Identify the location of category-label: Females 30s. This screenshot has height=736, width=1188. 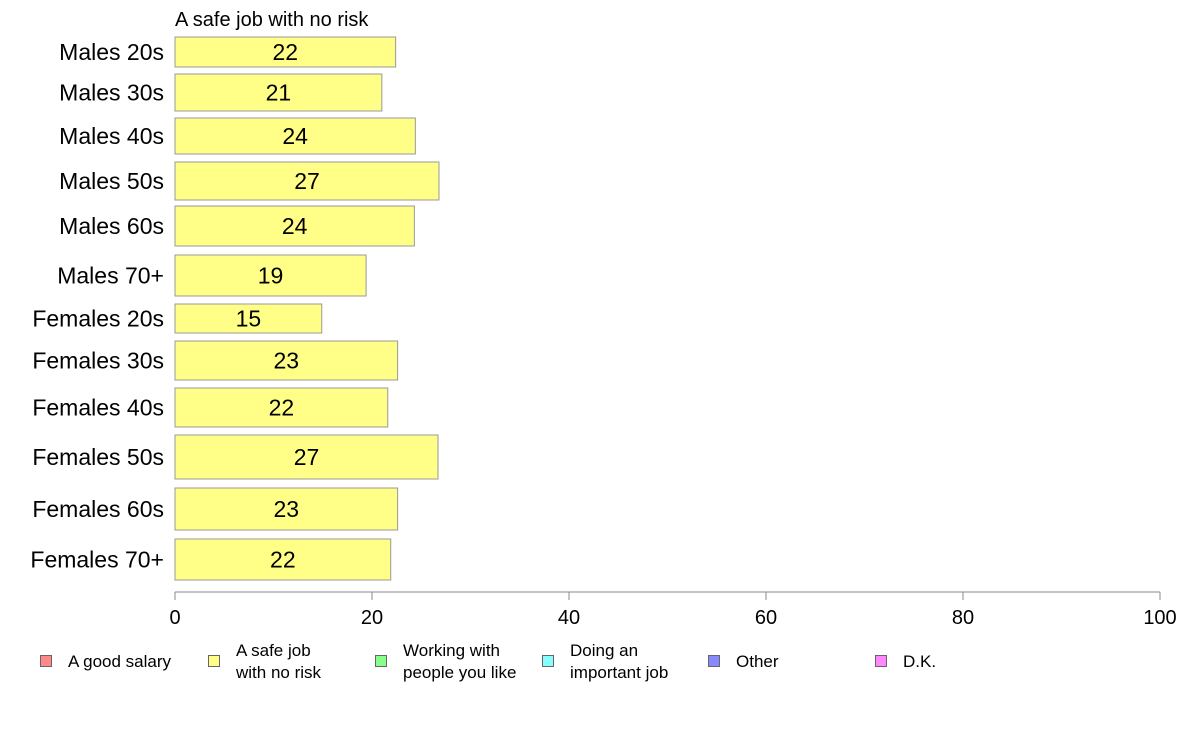
(98, 361).